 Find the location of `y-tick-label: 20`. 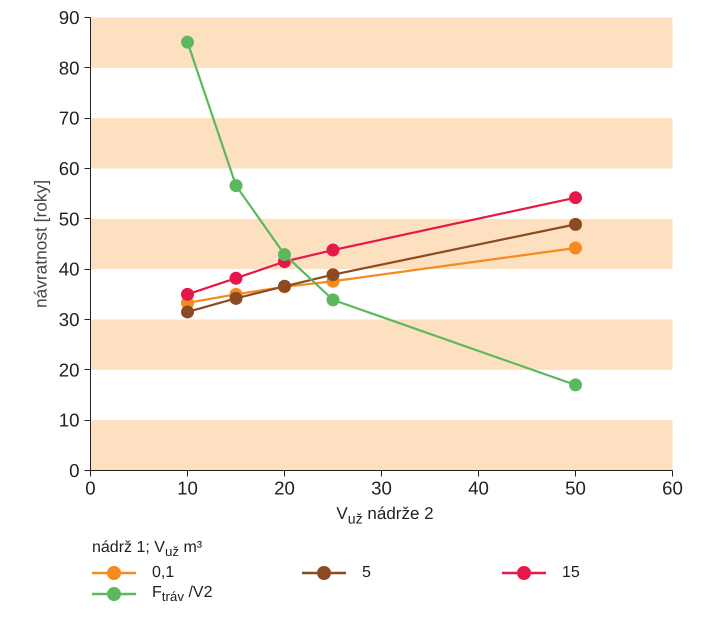

y-tick-label: 20 is located at coordinates (69, 369).